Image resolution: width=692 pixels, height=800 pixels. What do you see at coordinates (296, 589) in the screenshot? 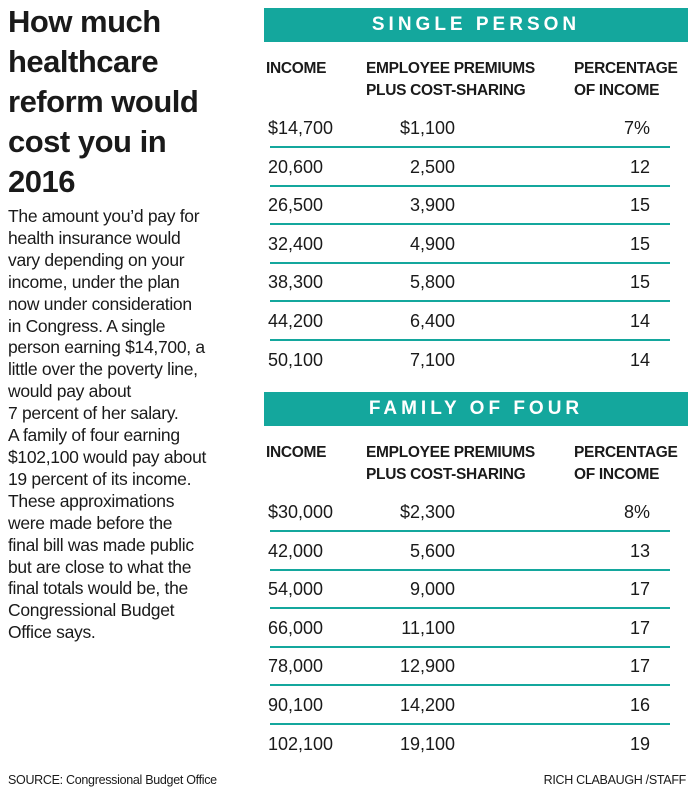
I see `income-cell: 54,000` at bounding box center [296, 589].